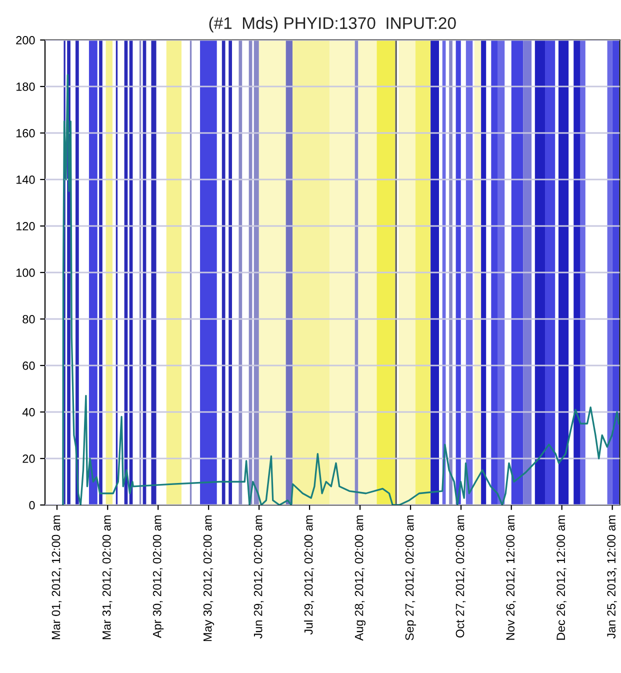 This screenshot has height=673, width=621. Describe the element at coordinates (332, 24) in the screenshot. I see `chart-title: (#1 Mds) PHYID:1370 INPUT:20` at that location.